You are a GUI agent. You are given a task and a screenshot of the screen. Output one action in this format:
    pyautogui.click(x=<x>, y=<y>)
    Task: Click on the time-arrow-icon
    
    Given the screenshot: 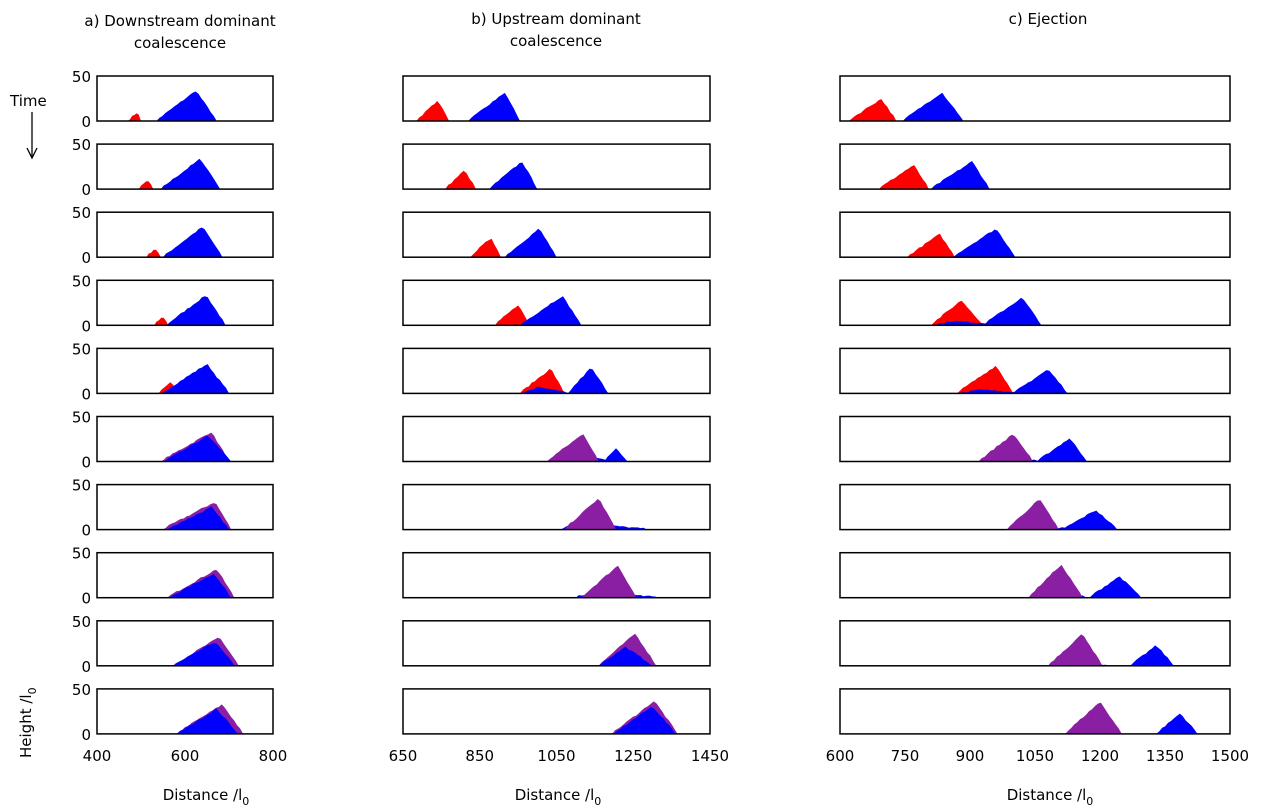 What is the action you would take?
    pyautogui.click(x=32, y=136)
    